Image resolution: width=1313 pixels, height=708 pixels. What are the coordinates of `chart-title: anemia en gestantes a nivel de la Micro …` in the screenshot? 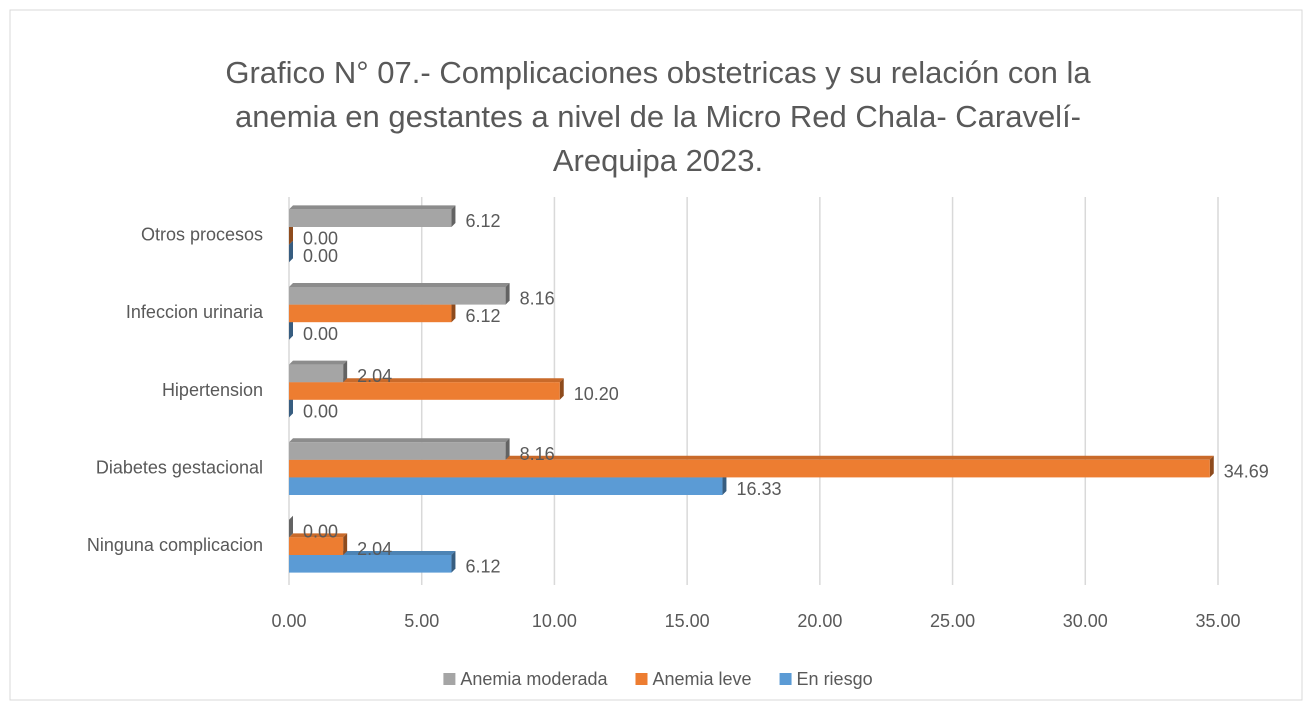 It's located at (658, 116).